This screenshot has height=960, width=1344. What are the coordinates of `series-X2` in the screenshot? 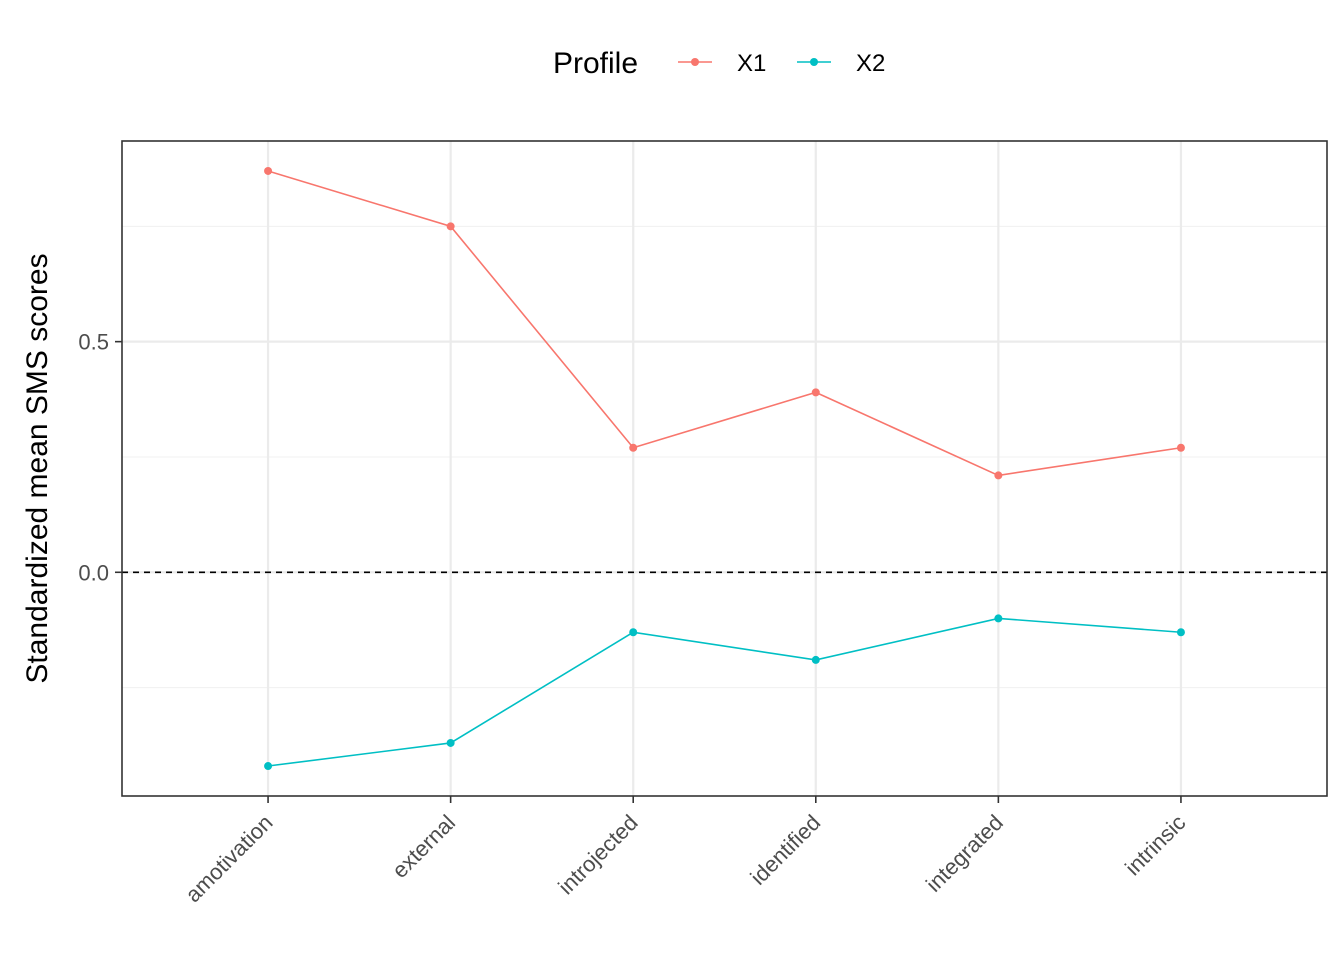 It's located at (724, 692).